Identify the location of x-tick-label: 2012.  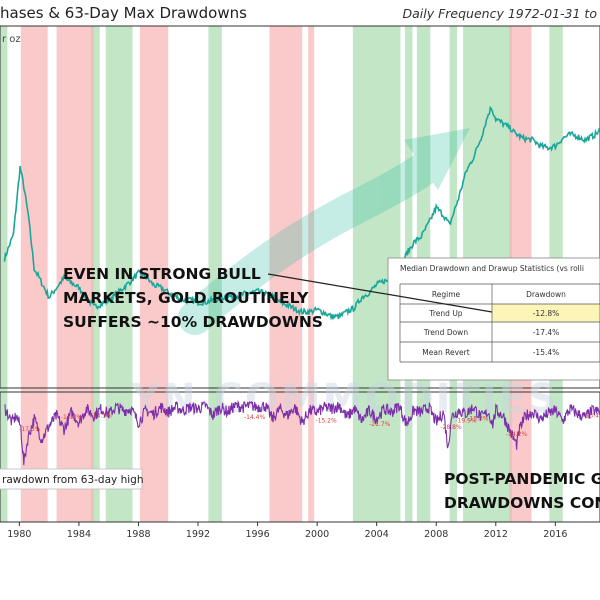
(496, 534).